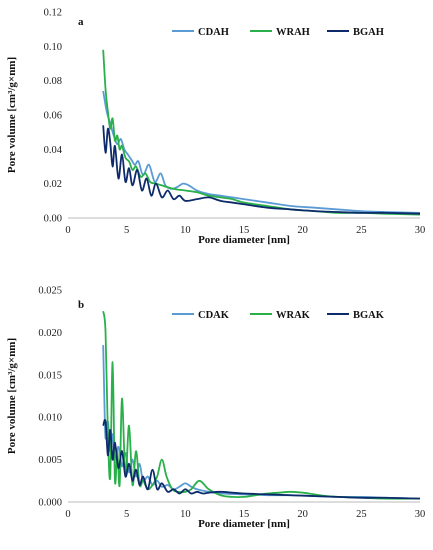  What do you see at coordinates (53, 150) in the screenshot?
I see `y-tick-label: 0.04` at bounding box center [53, 150].